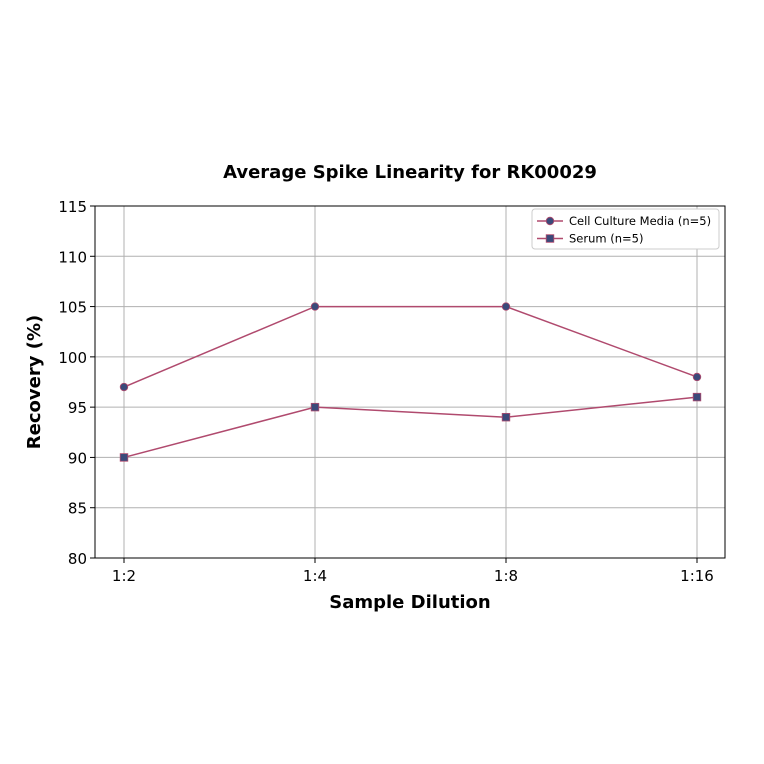 The image size is (764, 764). I want to click on y-axis-label: Recovery (%), so click(34, 382).